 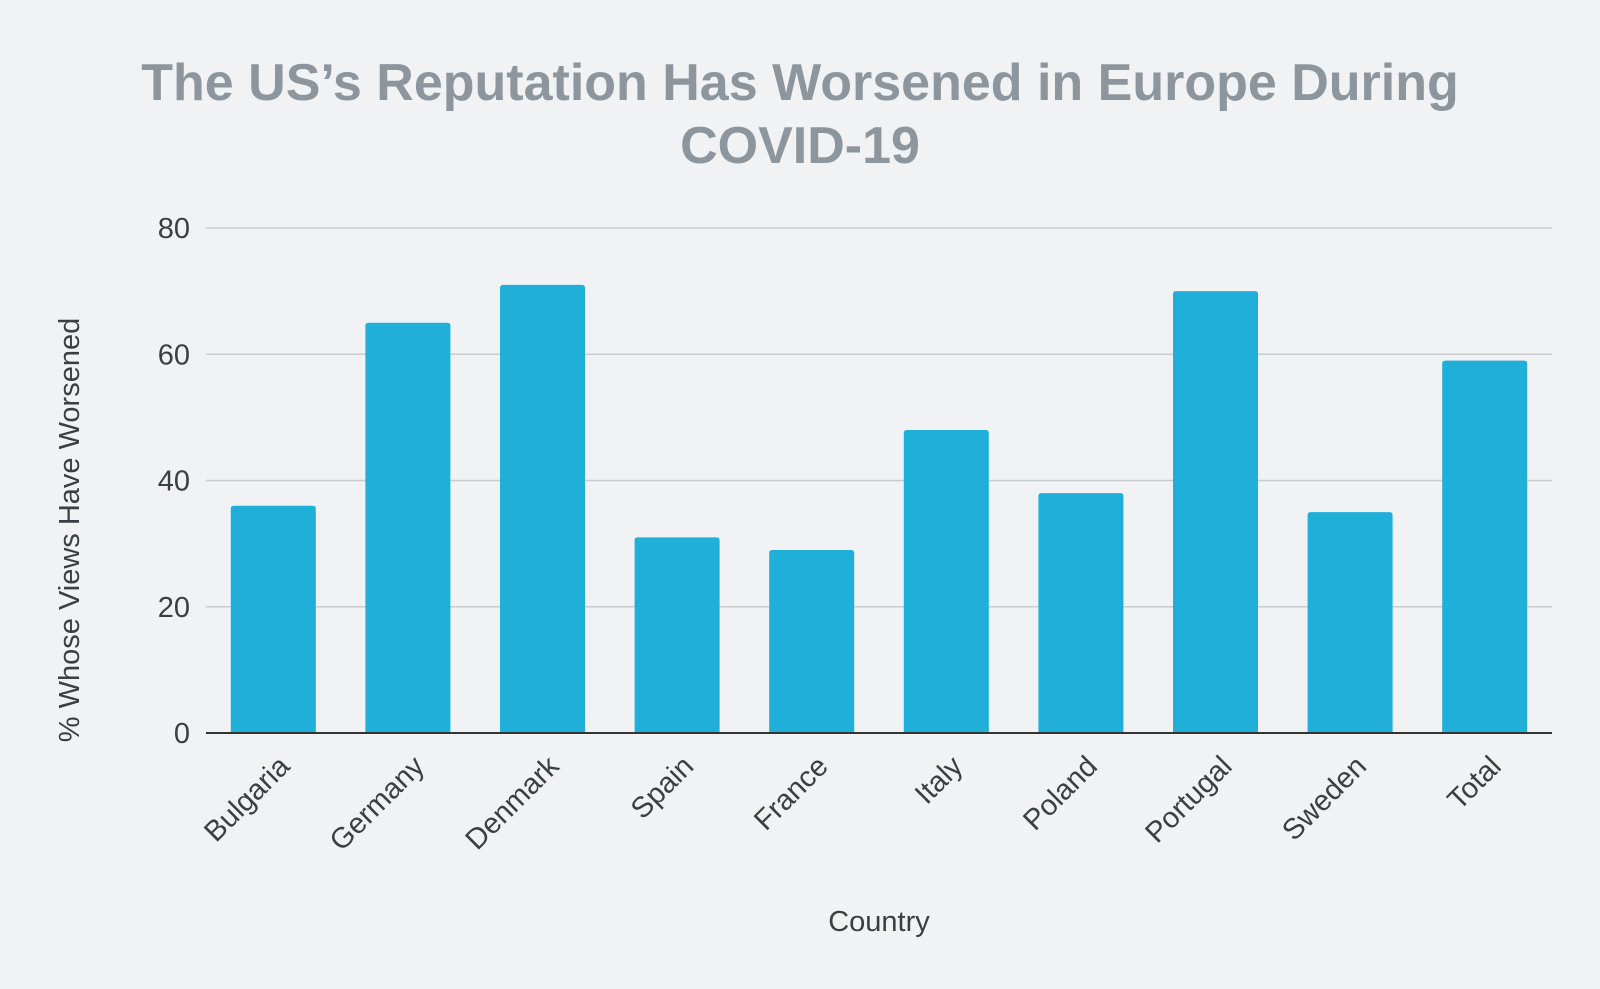 What do you see at coordinates (174, 608) in the screenshot?
I see `y-tick-label: 20` at bounding box center [174, 608].